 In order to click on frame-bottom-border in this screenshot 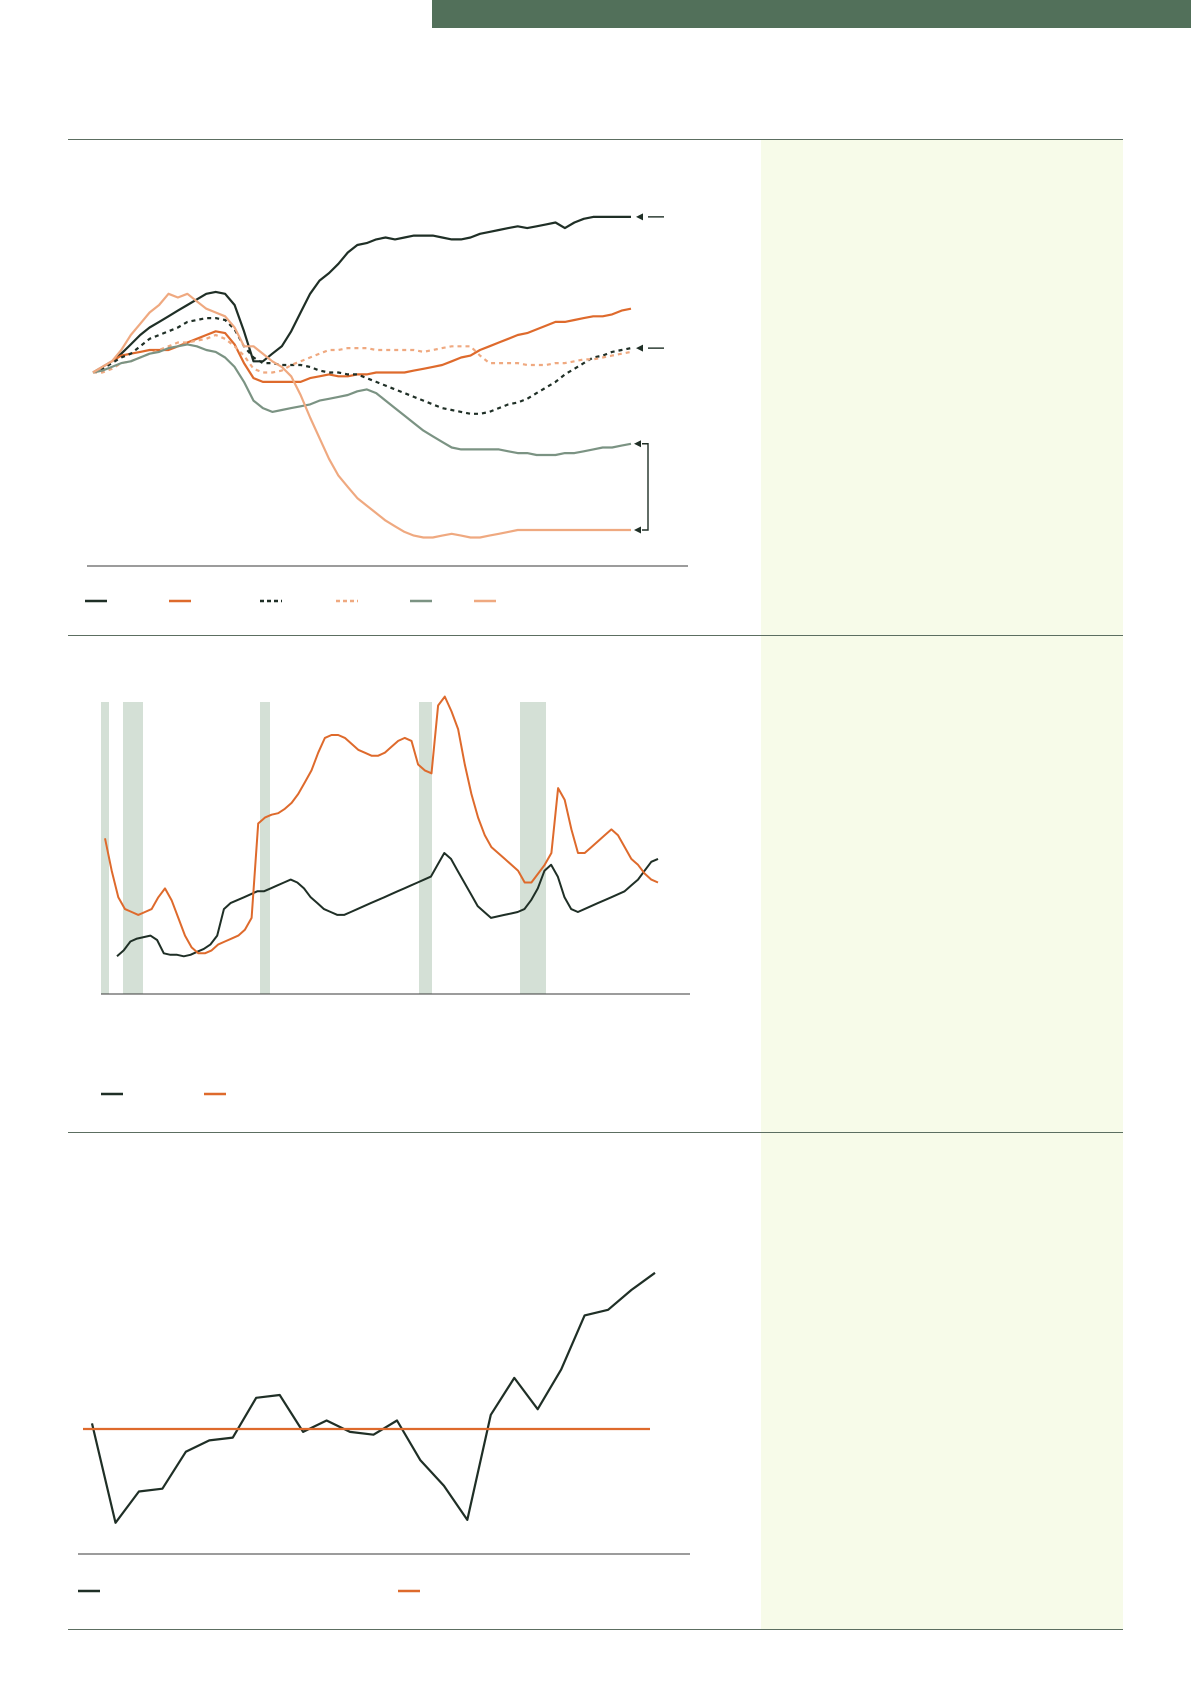, I will do `click(595, 1629)`.